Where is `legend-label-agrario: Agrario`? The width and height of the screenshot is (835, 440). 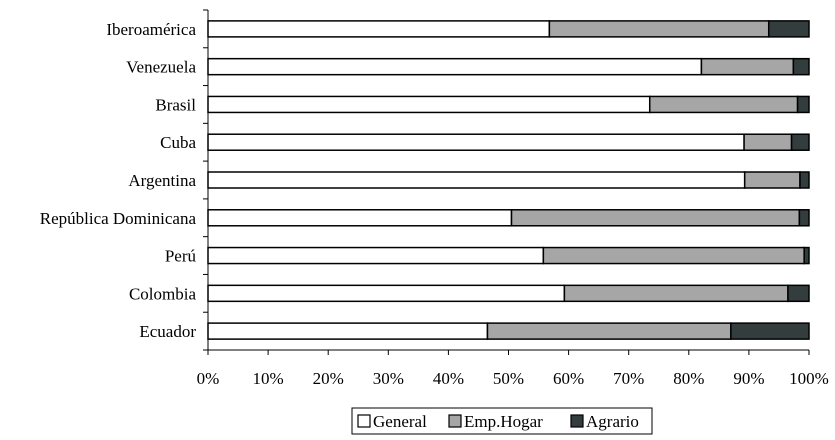 legend-label-agrario: Agrario is located at coordinates (612, 421).